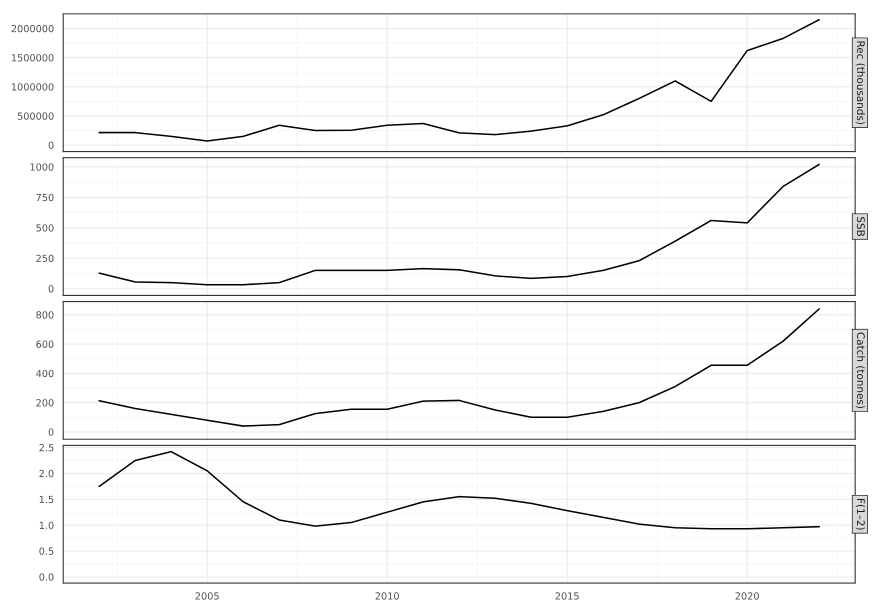  Describe the element at coordinates (459, 490) in the screenshot. I see `line-series` at that location.